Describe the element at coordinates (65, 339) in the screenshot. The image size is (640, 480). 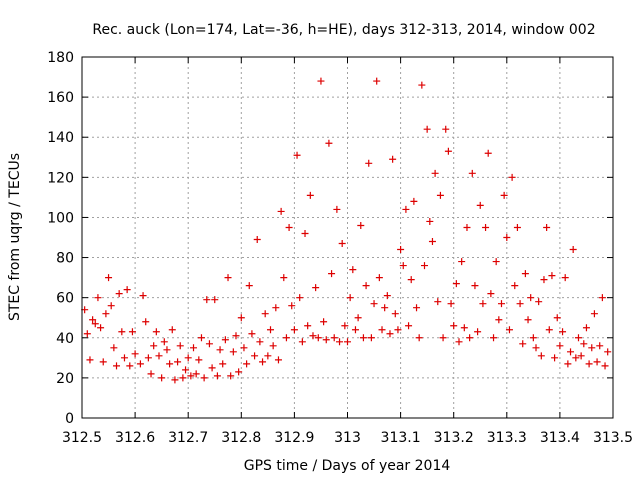
I see `y-tick-label: 40` at that location.